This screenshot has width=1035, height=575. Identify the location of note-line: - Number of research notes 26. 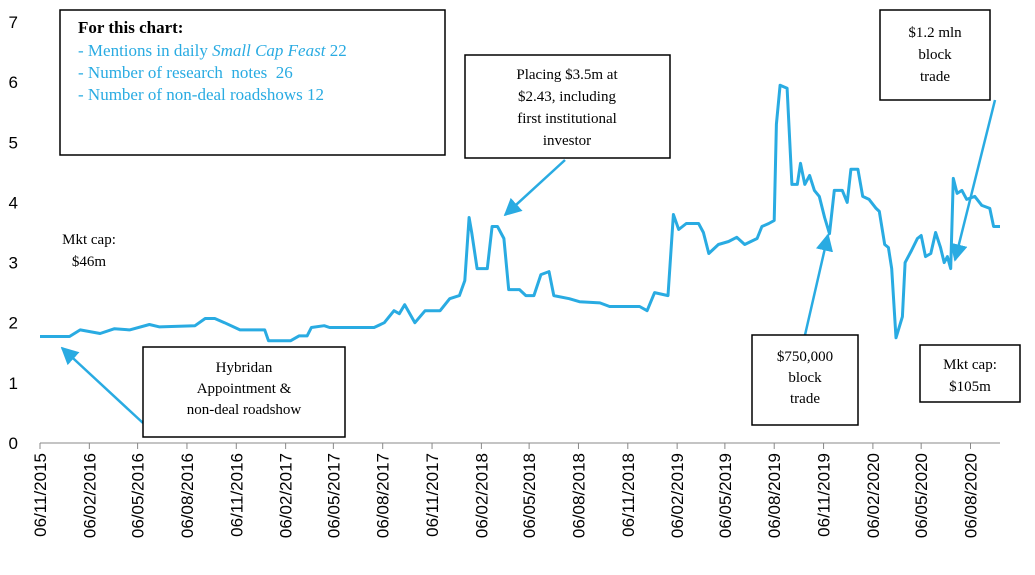
(185, 72).